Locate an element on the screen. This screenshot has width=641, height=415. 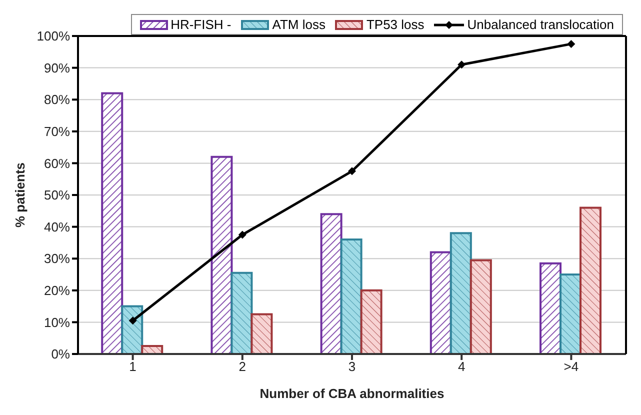
y-tick-label: 50% is located at coordinates (57, 195).